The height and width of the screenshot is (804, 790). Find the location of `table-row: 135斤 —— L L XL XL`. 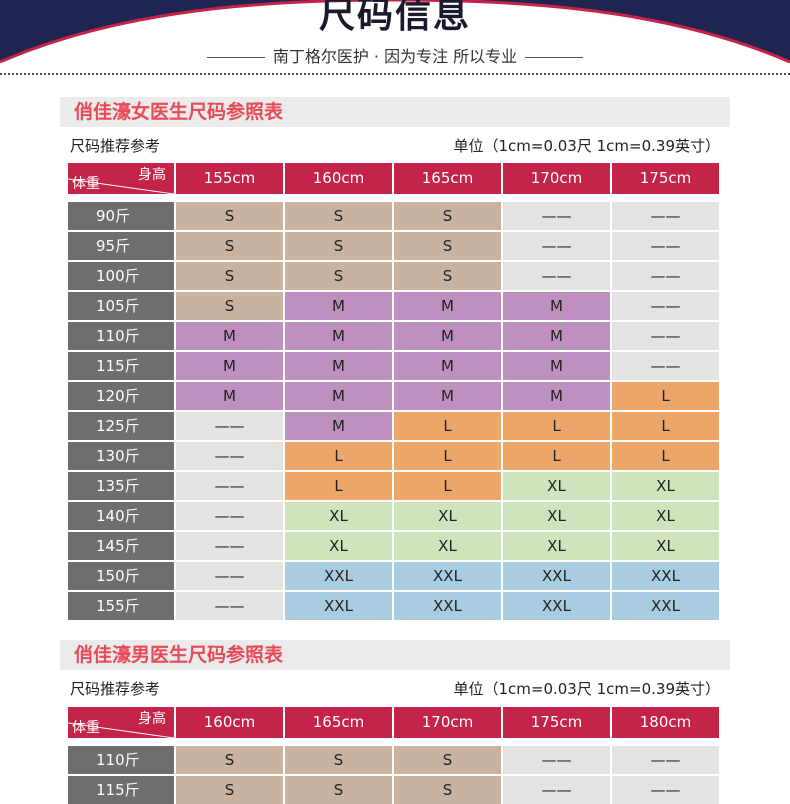

table-row: 135斤 —— L L XL XL is located at coordinates (393, 486).